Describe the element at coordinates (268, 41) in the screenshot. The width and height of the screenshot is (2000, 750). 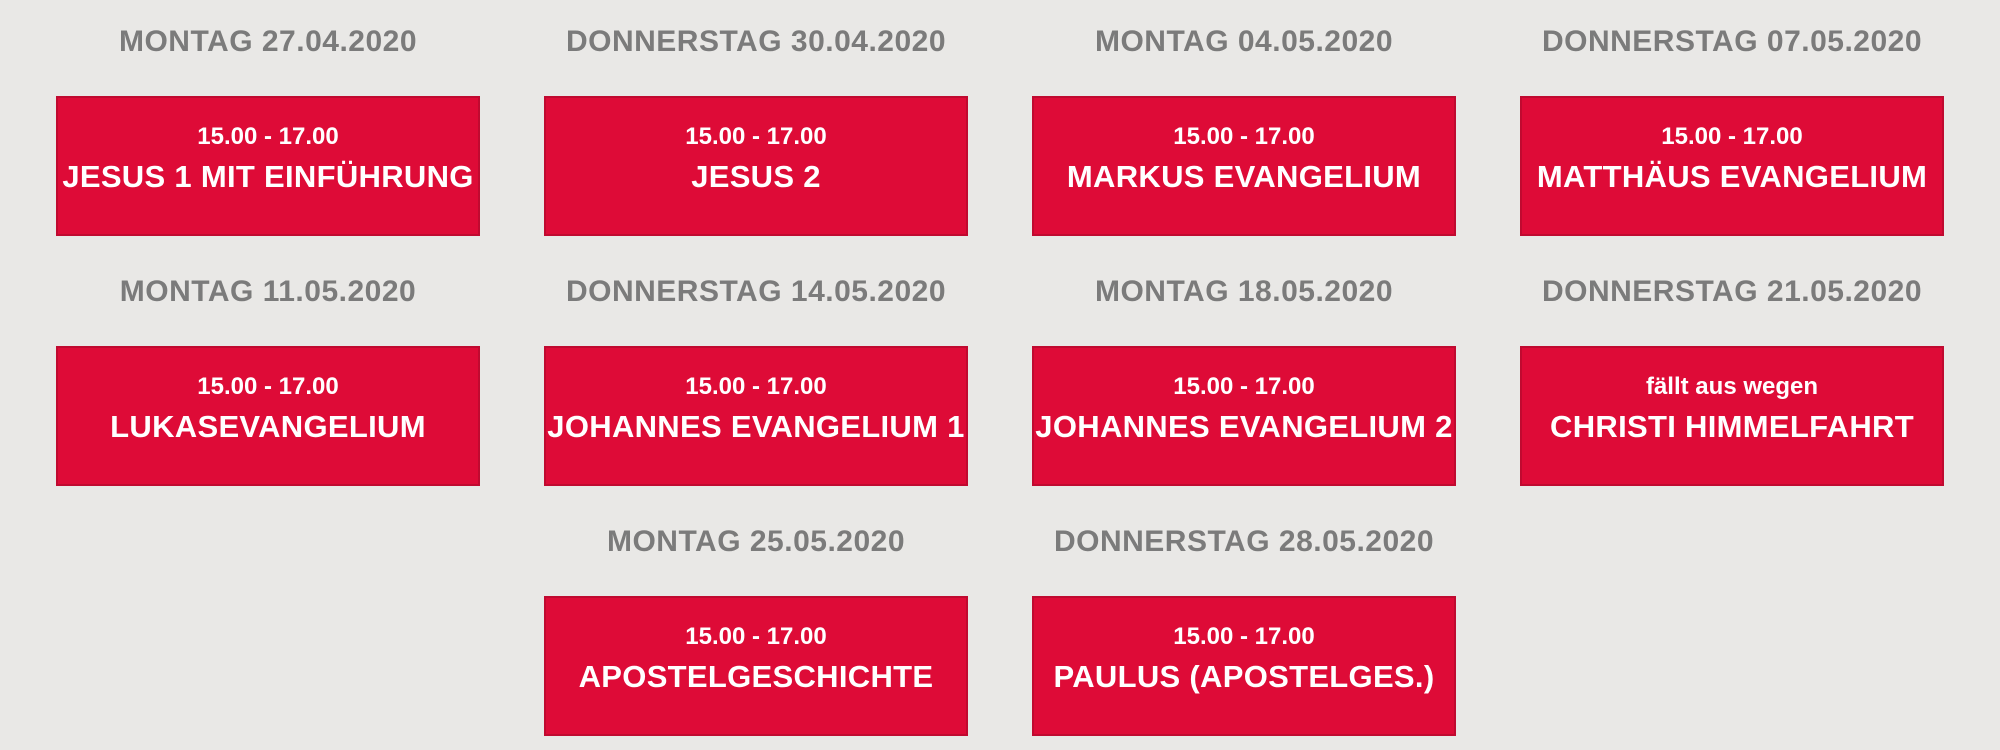
I see `date-header: MONTAG 27.04.2020` at that location.